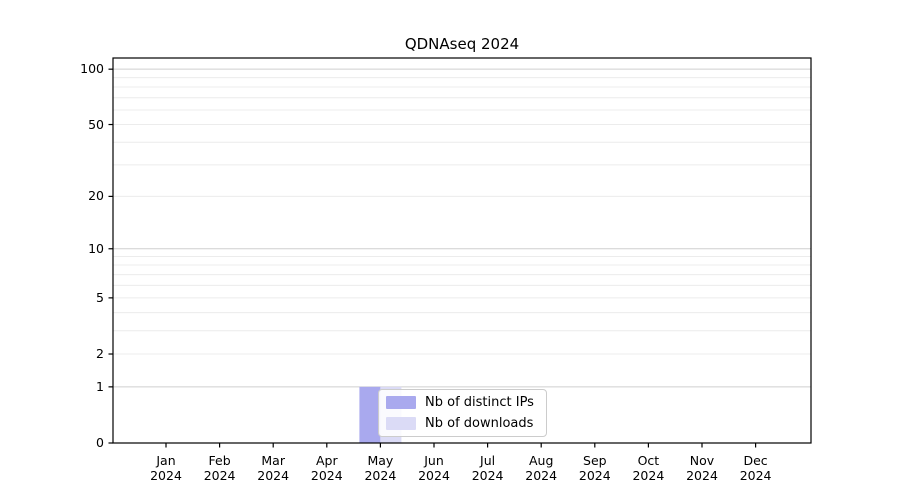  I want to click on x-tick-label: Jun 2024, so click(434, 468).